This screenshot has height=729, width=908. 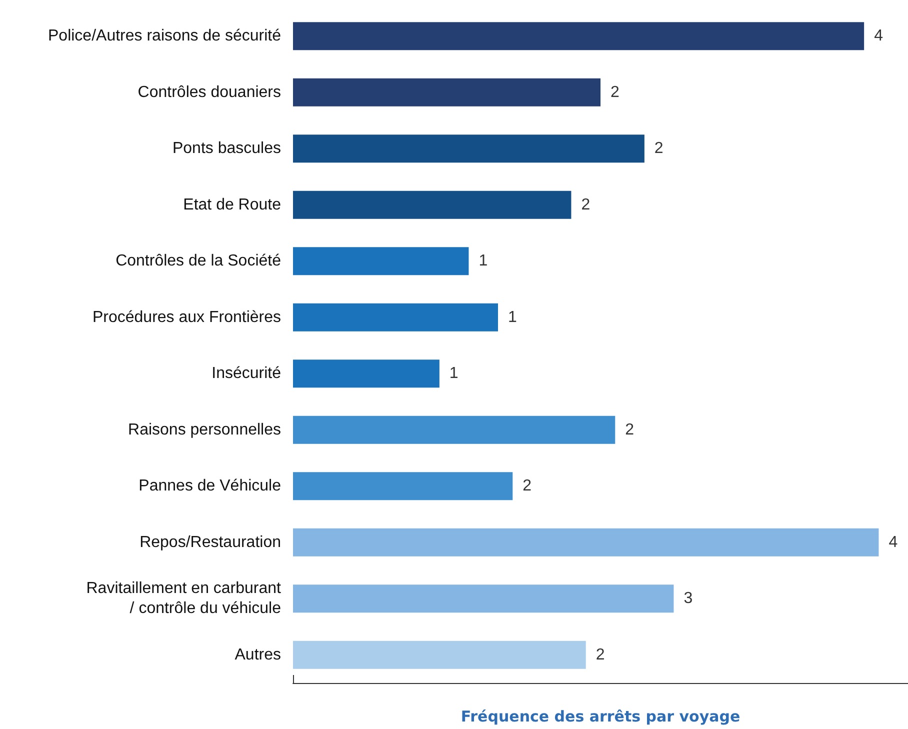 I want to click on x-axis-title: Fréquence des arrêts par voyage, so click(x=600, y=717).